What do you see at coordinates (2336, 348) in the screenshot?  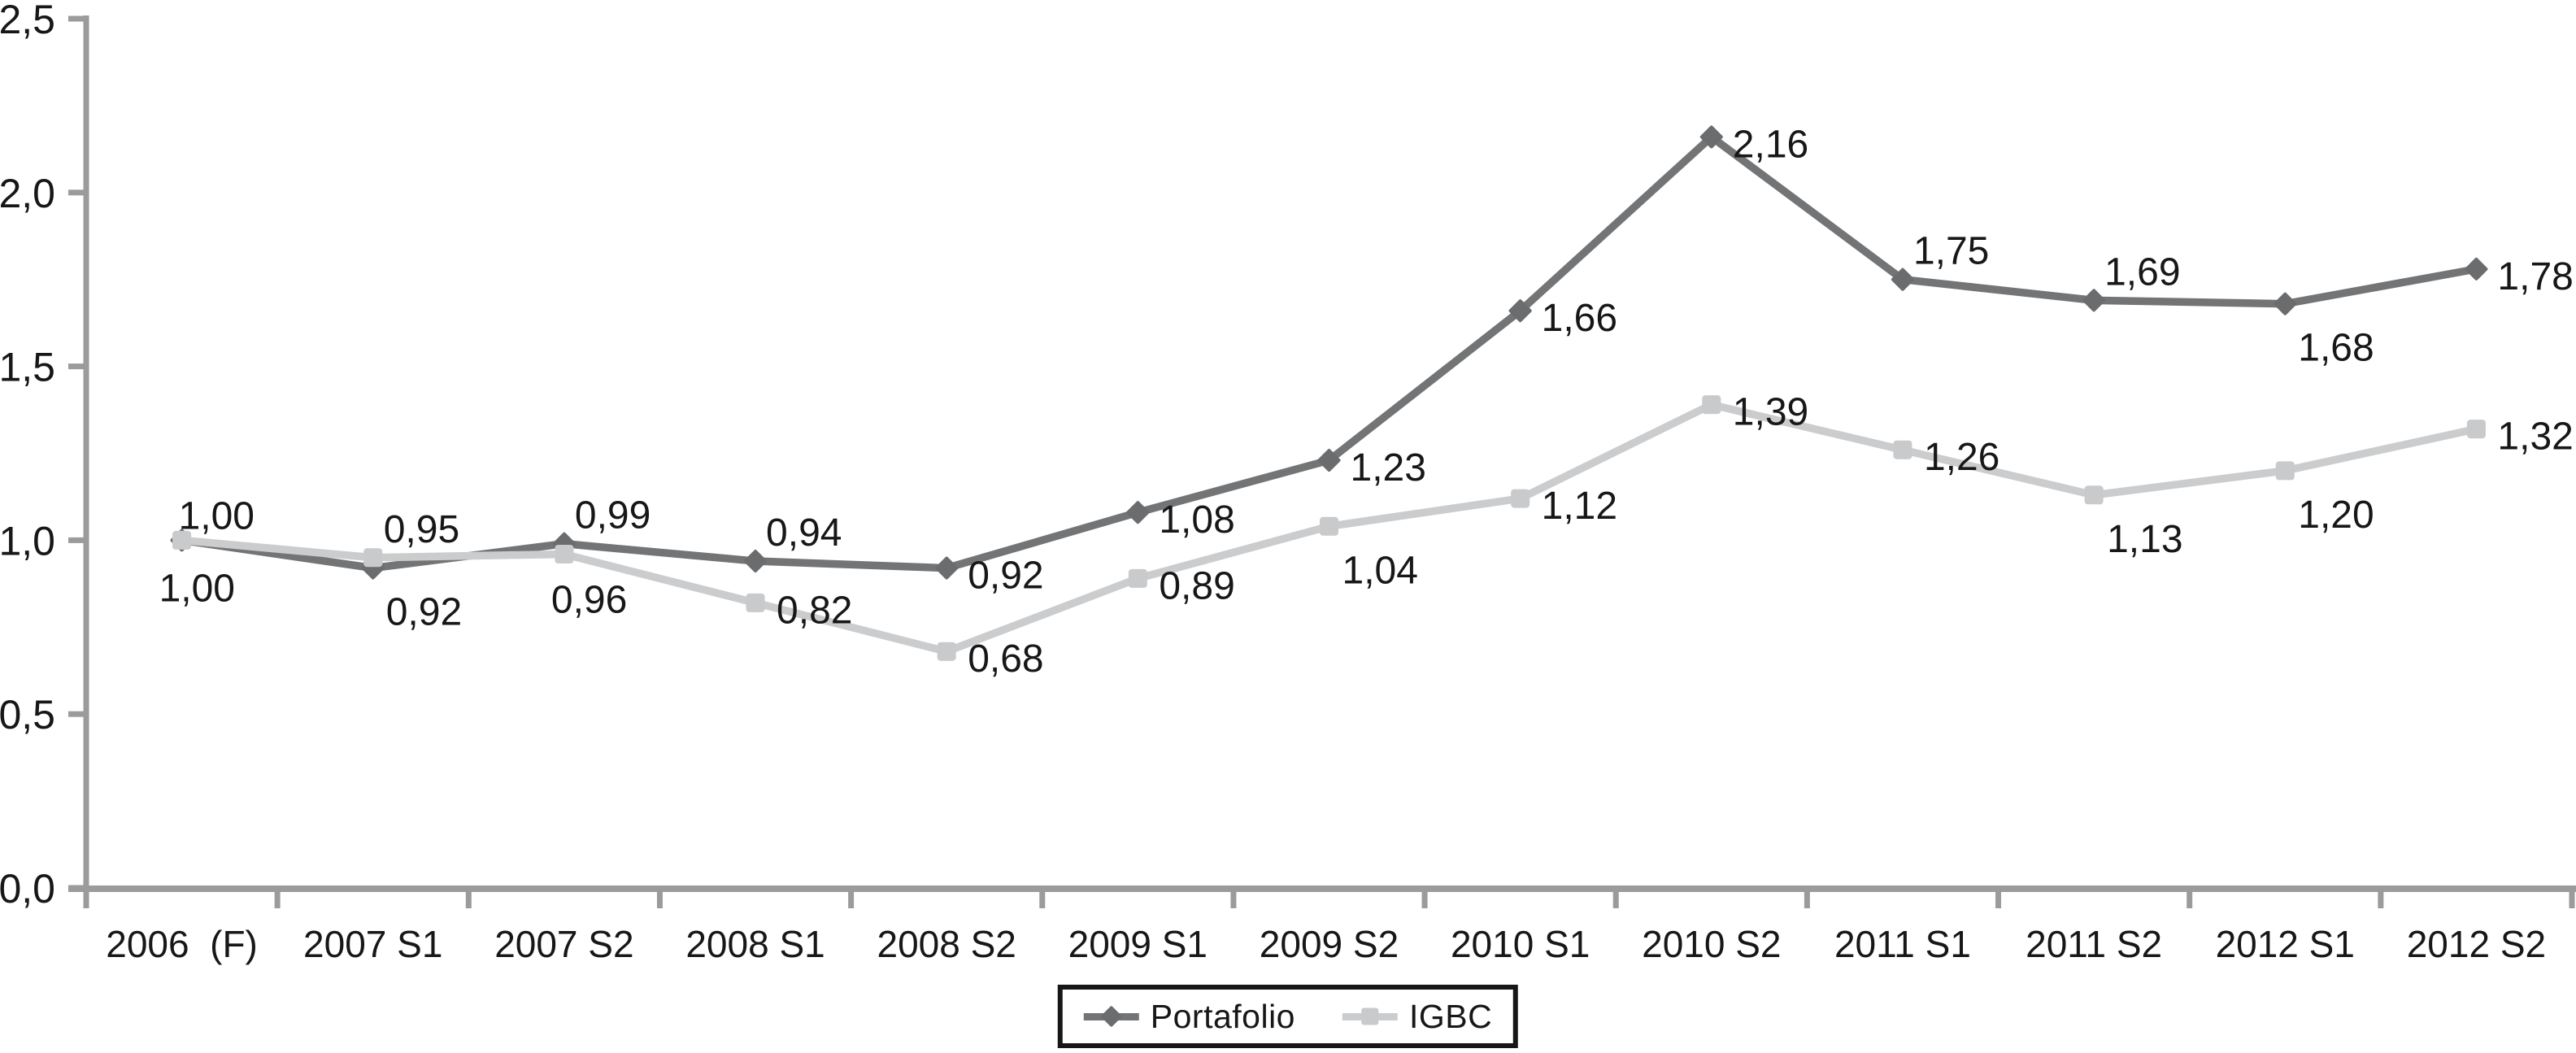 I see `data-point-label: 1,68` at bounding box center [2336, 348].